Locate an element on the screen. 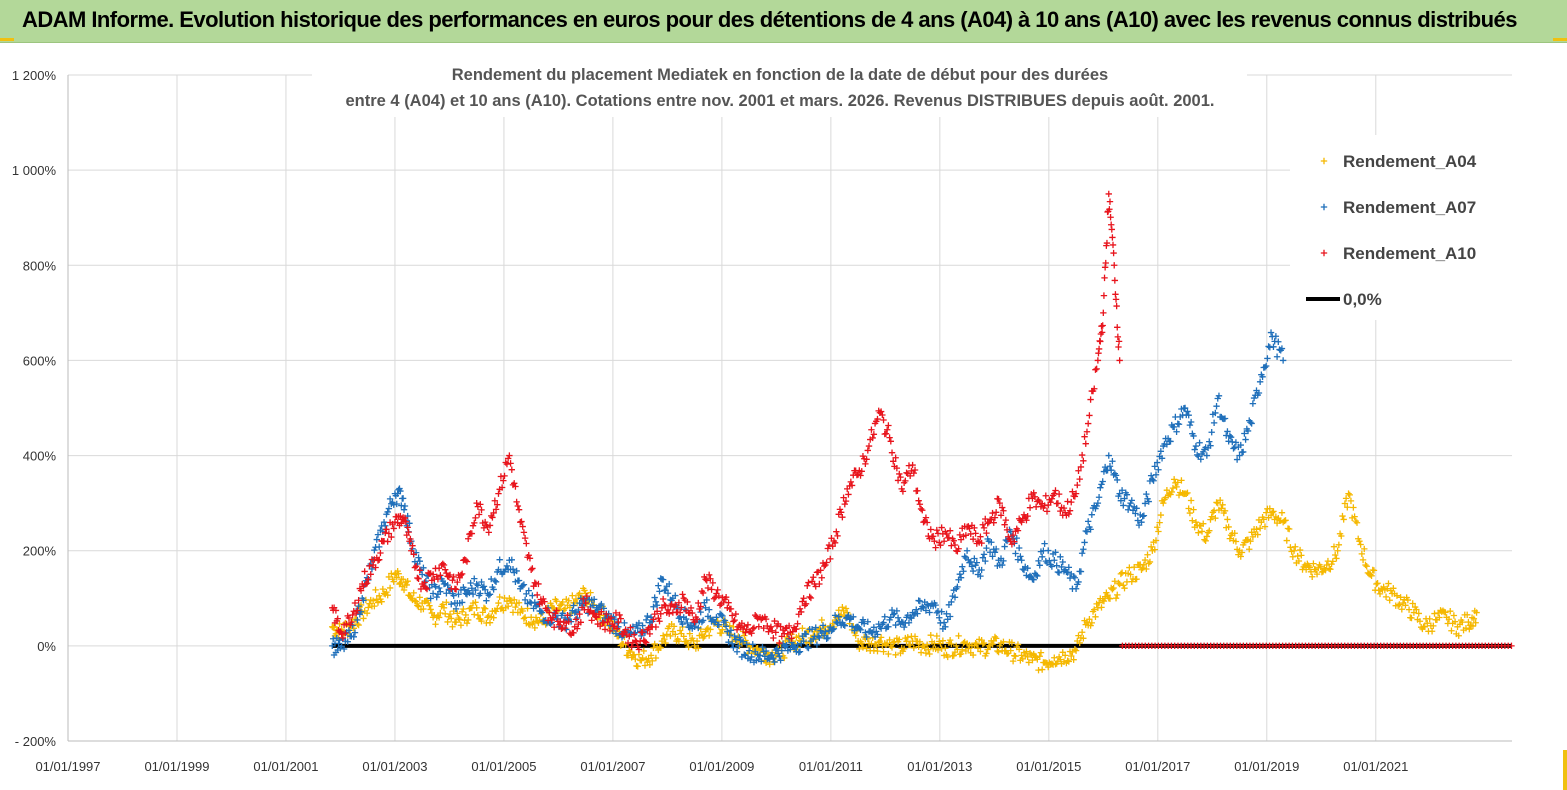  x-tick-label: 01/01/1999 is located at coordinates (176, 766).